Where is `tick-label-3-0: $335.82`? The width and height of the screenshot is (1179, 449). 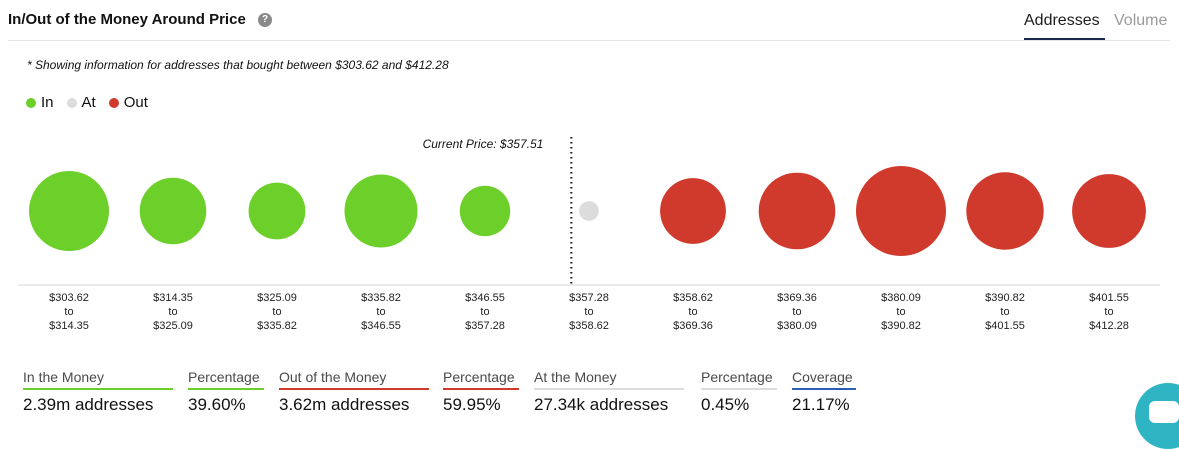
tick-label-3-0: $335.82 is located at coordinates (381, 298).